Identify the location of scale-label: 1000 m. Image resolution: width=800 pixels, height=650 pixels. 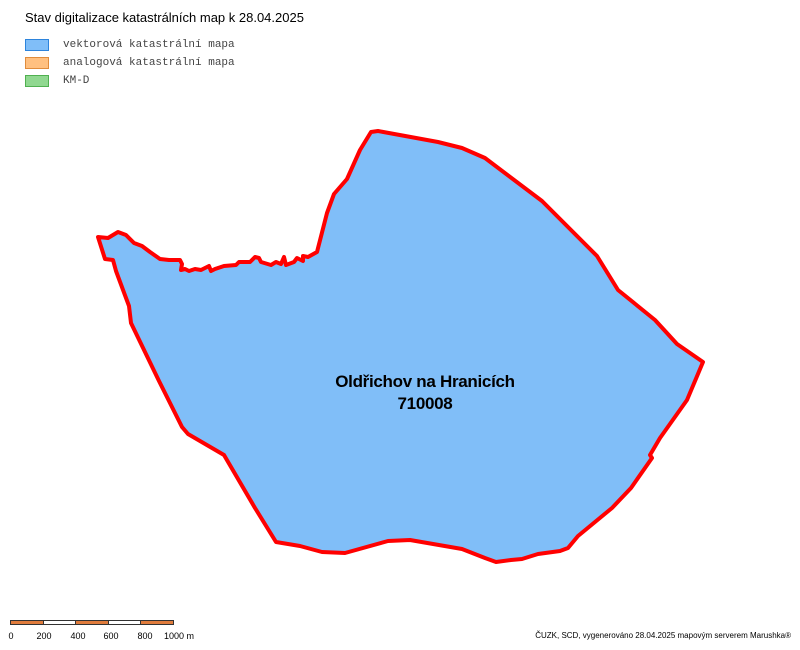
(179, 636).